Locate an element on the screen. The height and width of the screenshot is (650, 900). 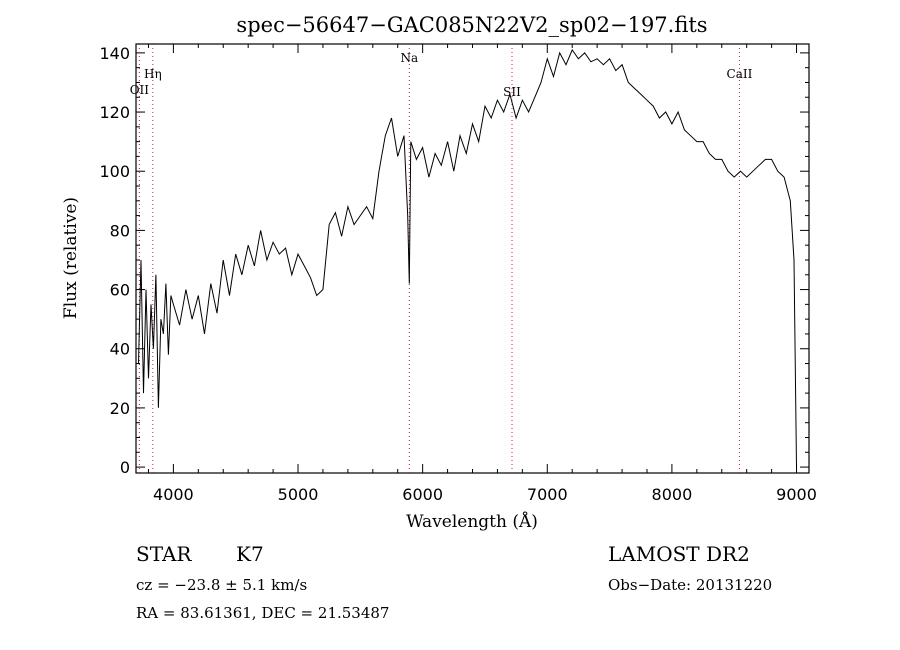
spectral-line-label: Na is located at coordinates (409, 58).